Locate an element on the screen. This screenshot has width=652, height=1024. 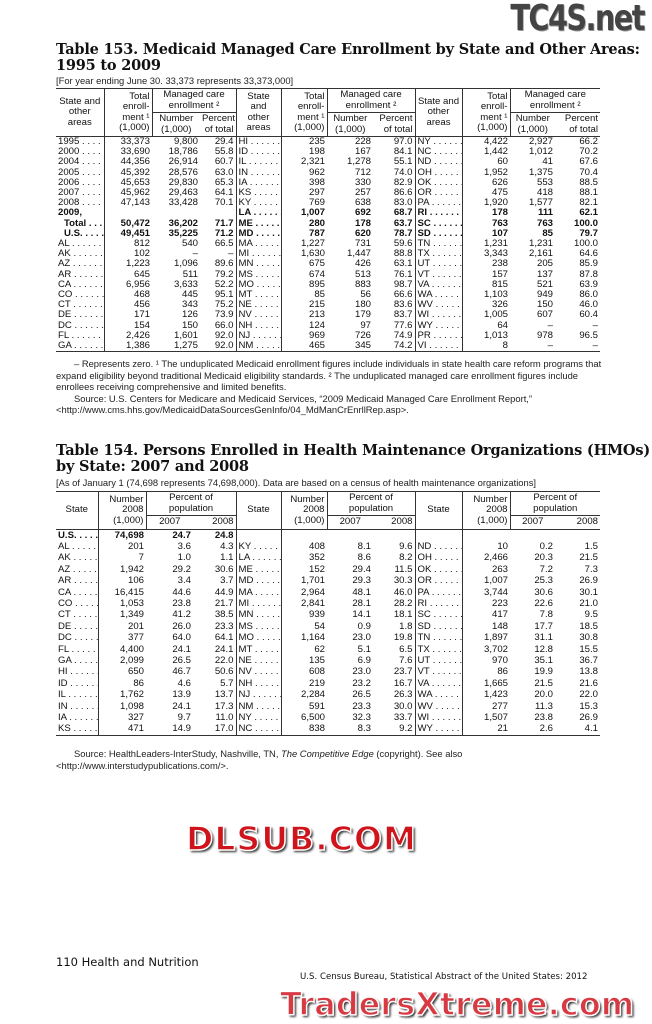
total: 33,373 is located at coordinates (127, 142).